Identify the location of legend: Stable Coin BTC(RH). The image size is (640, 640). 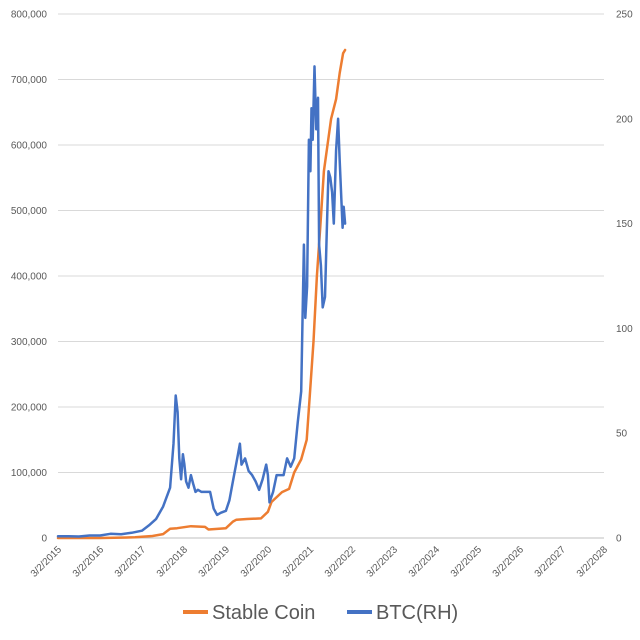
(320, 613).